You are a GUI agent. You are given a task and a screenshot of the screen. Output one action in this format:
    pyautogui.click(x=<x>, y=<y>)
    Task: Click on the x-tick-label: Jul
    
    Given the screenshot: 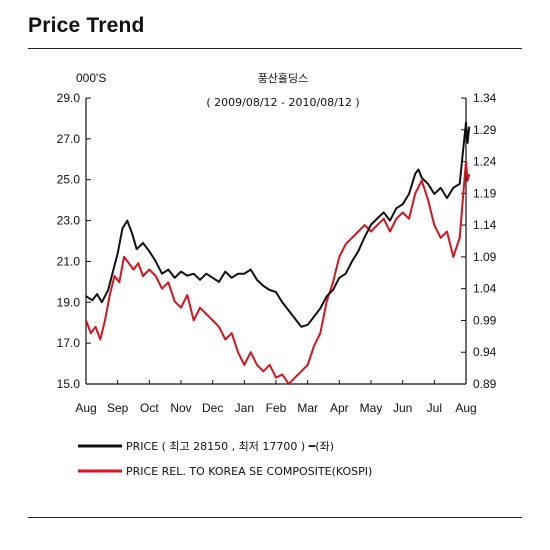 What is the action you would take?
    pyautogui.click(x=434, y=408)
    